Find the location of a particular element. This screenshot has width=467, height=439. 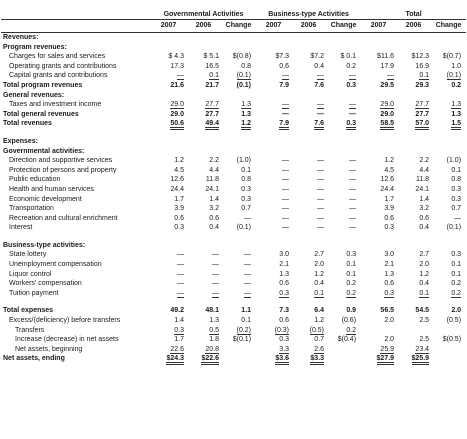

cell-value: 0.3 is located at coordinates (284, 293).